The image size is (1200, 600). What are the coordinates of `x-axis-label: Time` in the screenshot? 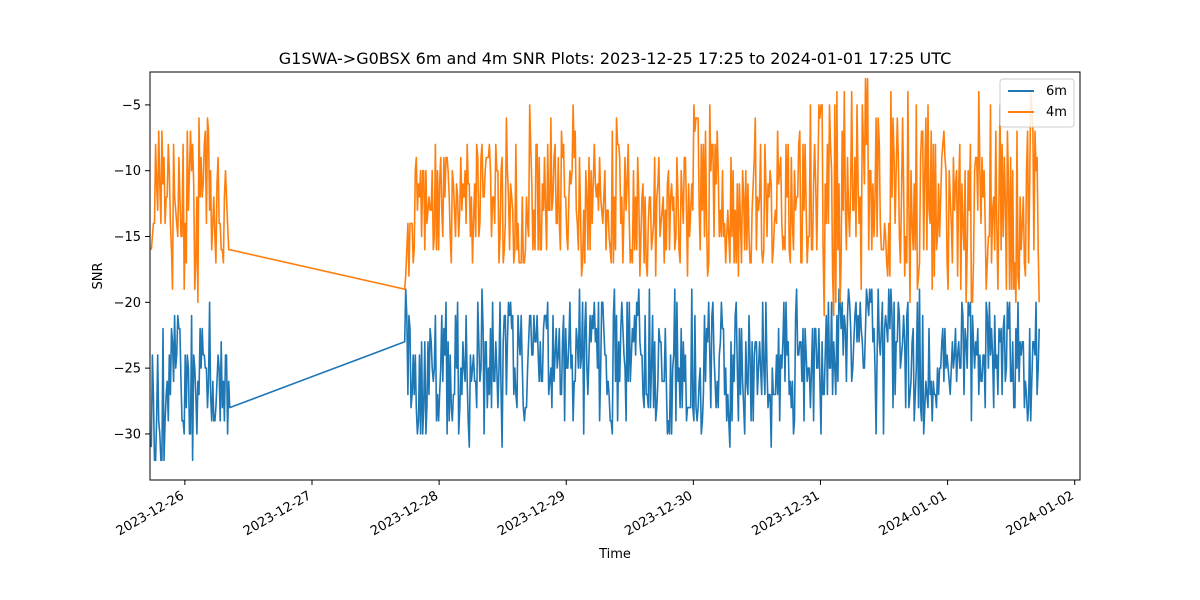 It's located at (614, 554).